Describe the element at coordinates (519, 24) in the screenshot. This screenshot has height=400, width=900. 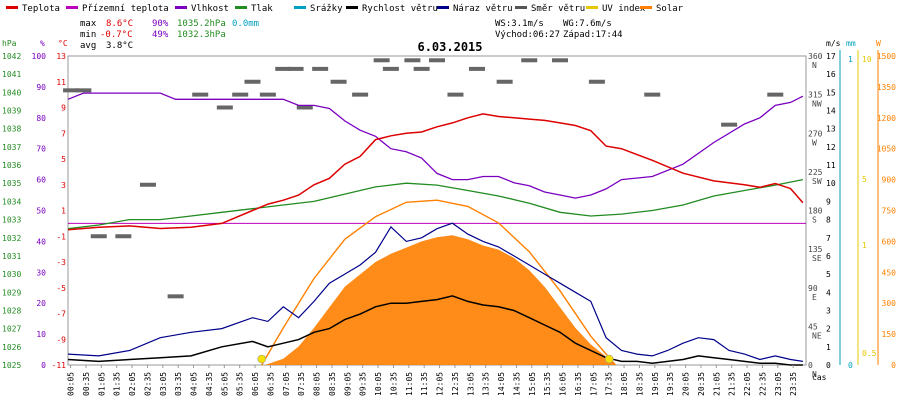
I see `stats-ws: WS:3.1m/s` at that location.